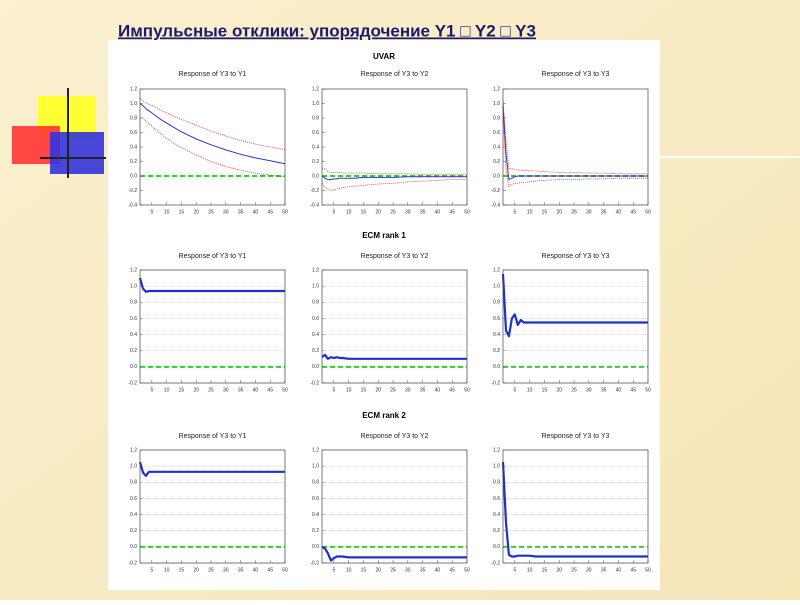  Describe the element at coordinates (395, 256) in the screenshot. I see `chart-title: Response of Y3 to Y2` at that location.